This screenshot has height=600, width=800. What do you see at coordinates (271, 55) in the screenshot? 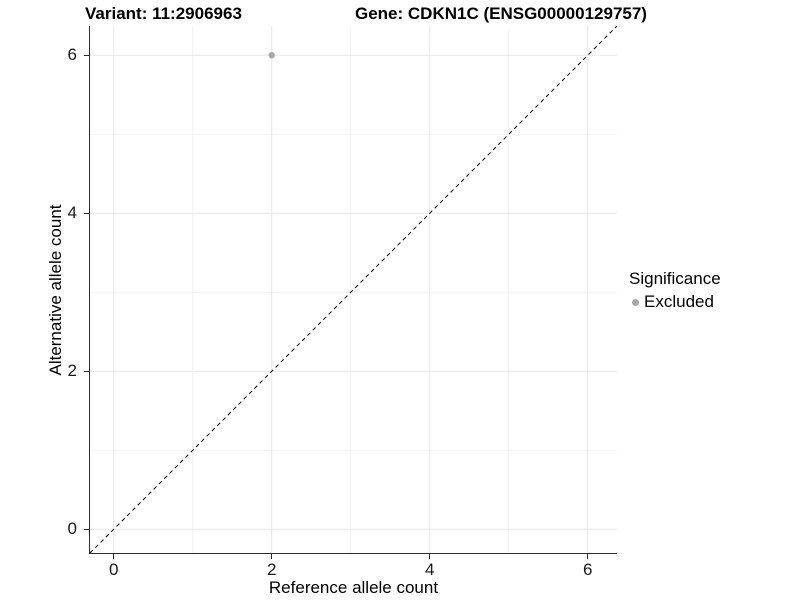
I see `data-point` at bounding box center [271, 55].